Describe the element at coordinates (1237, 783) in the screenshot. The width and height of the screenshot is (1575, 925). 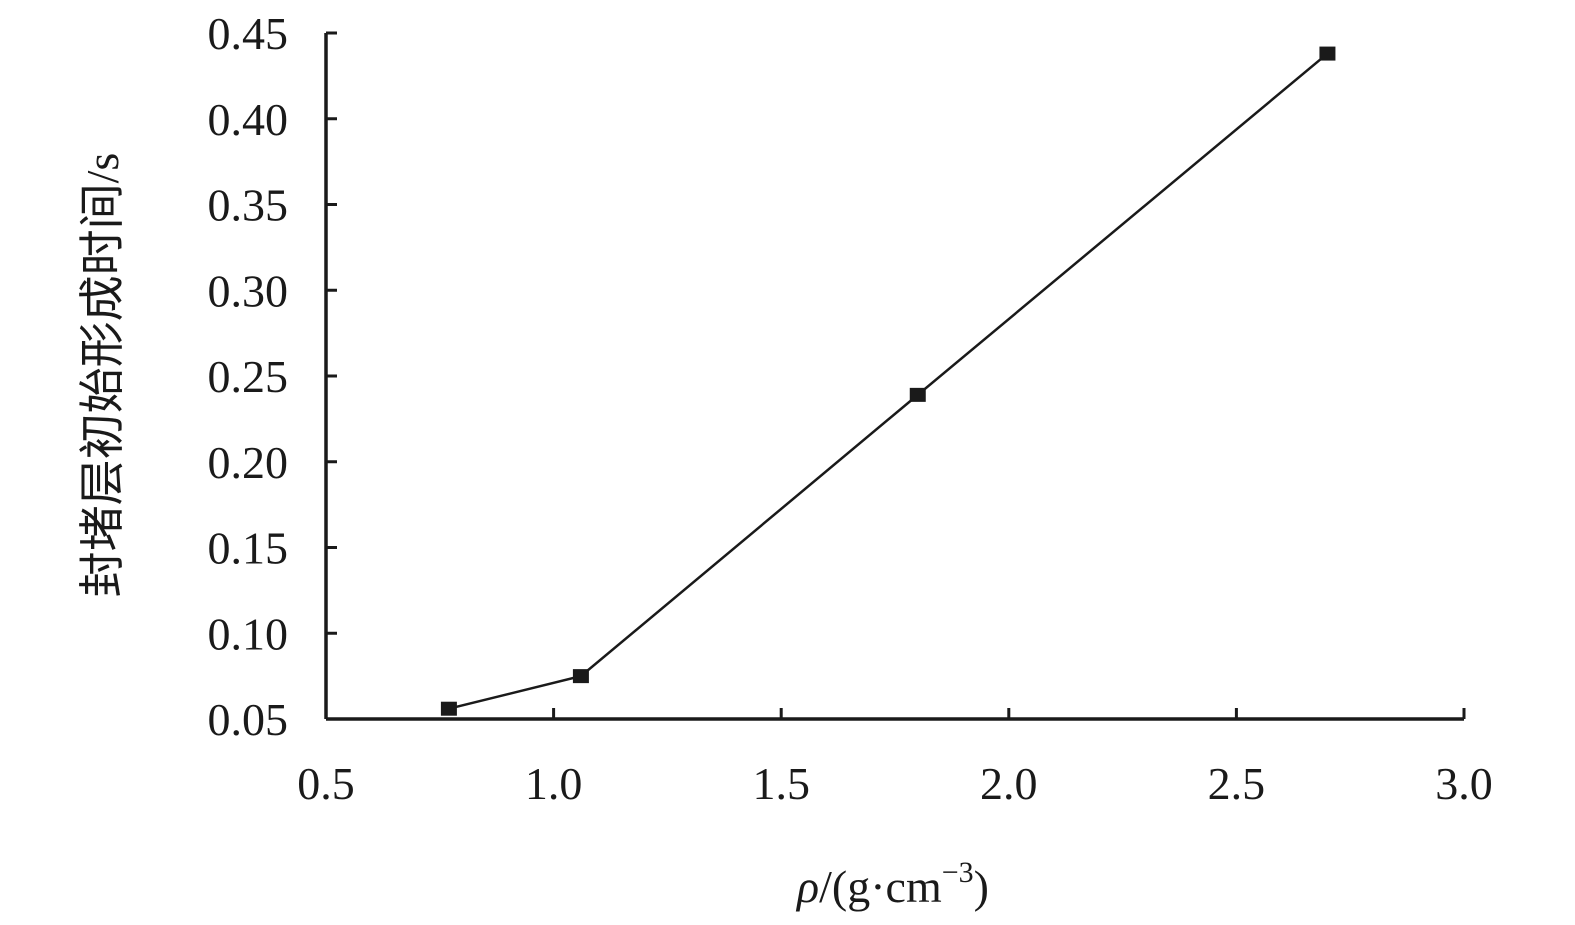
I see `x-tick-label: 2.5` at that location.